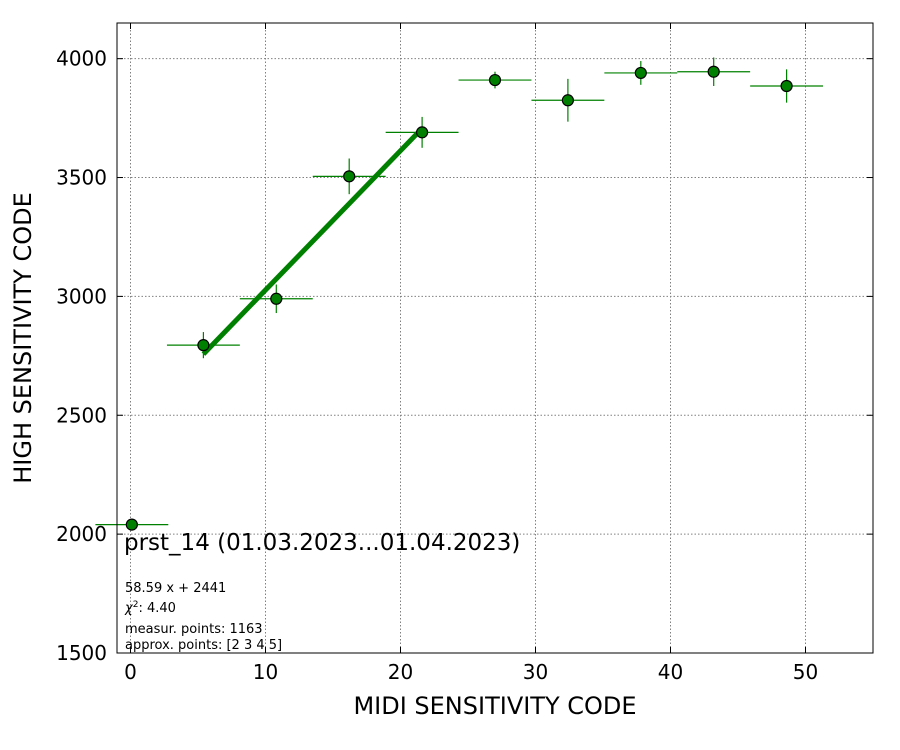 This screenshot has width=900, height=750. Describe the element at coordinates (175, 588) in the screenshot. I see `annotation-equation: 58.59 x + 2441` at that location.